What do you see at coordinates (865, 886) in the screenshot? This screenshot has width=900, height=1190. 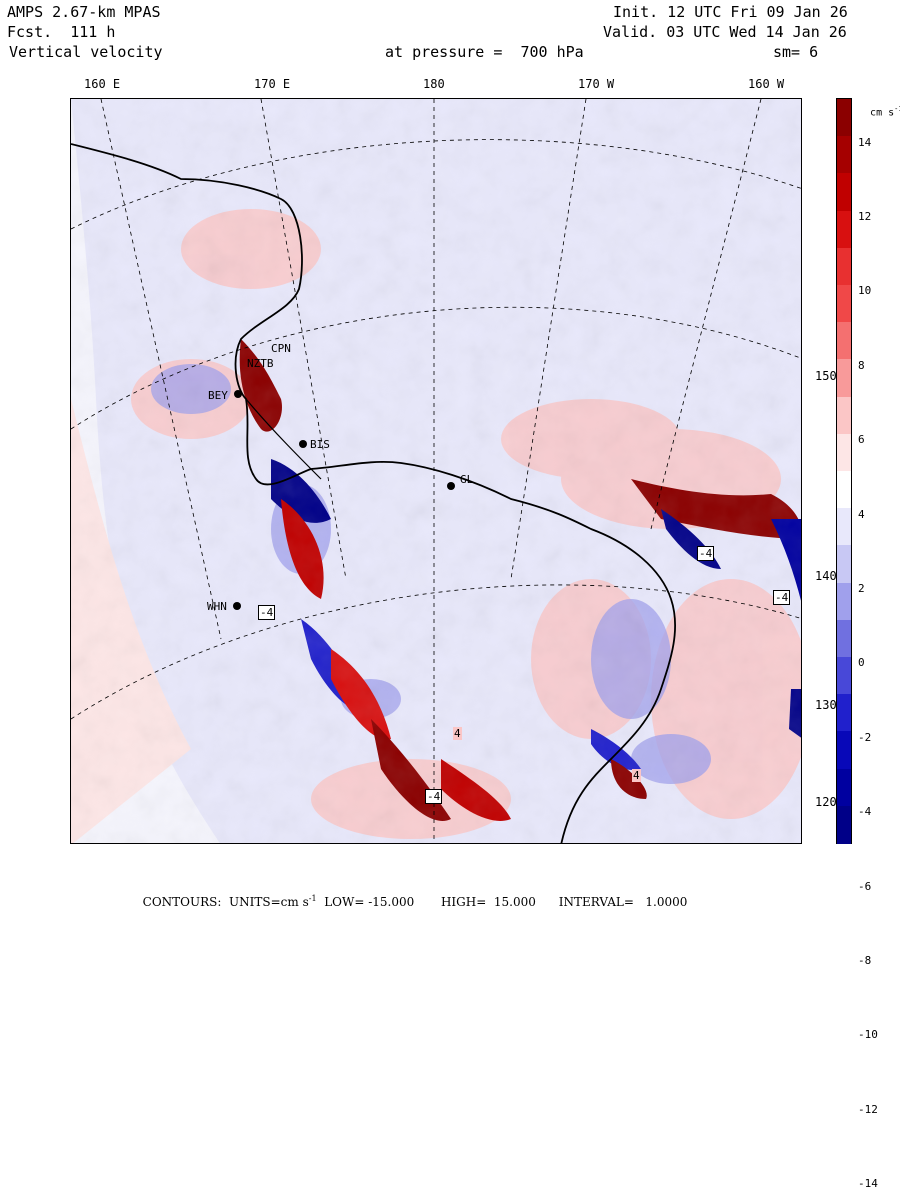 I see `colorbar-tick-label: -6` at bounding box center [865, 886].